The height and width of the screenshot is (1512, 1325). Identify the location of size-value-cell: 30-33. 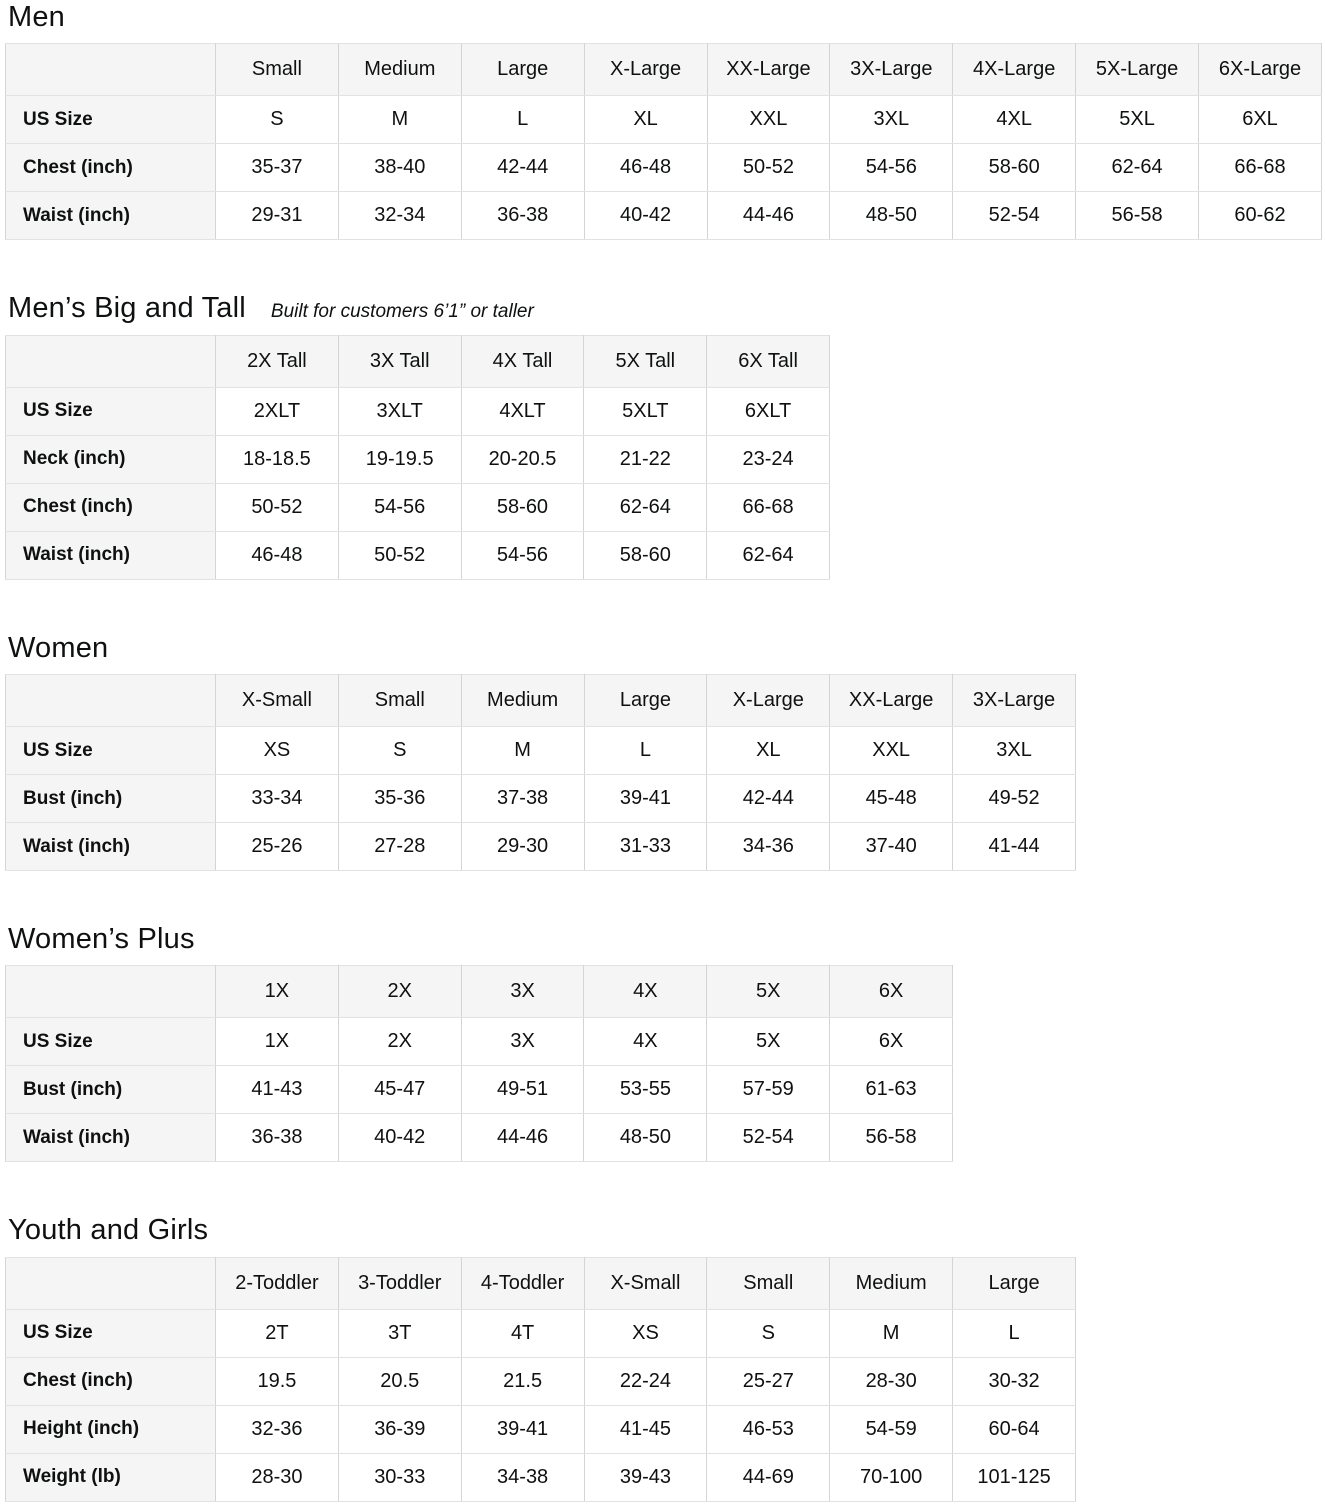
(399, 1477).